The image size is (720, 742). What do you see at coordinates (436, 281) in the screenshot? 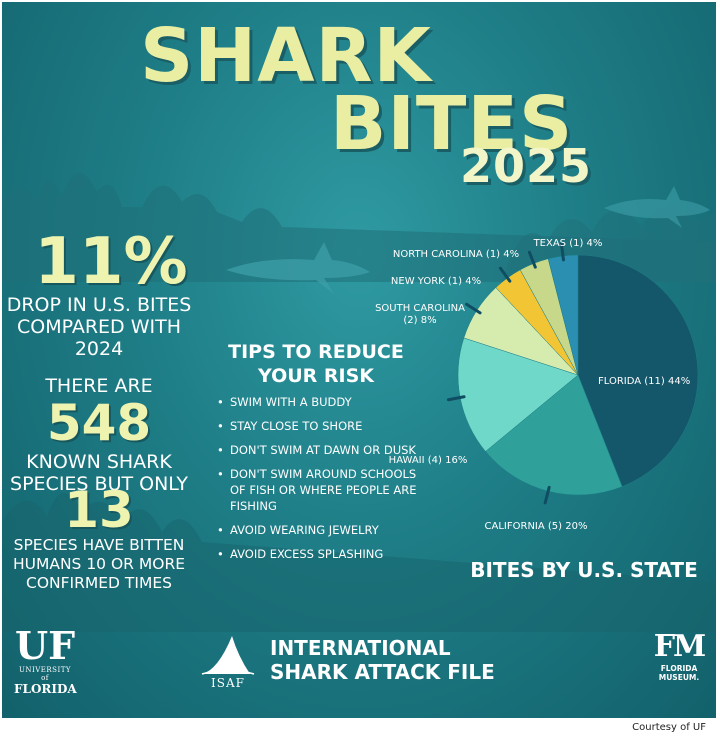
I see `pie-label-new-york: NEW YORK (1) 4%` at bounding box center [436, 281].